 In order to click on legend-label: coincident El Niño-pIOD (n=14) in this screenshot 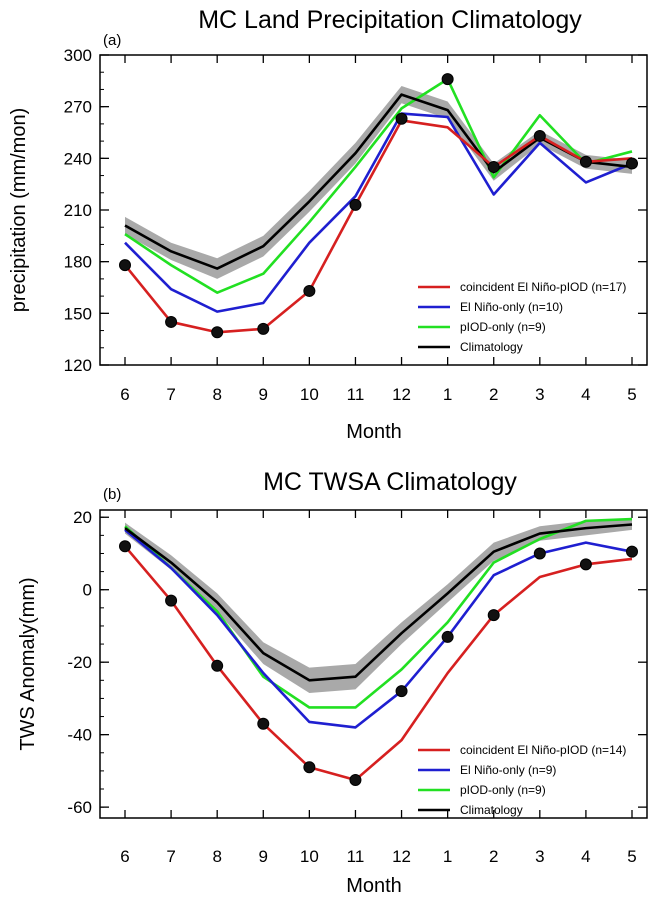, I will do `click(543, 750)`.